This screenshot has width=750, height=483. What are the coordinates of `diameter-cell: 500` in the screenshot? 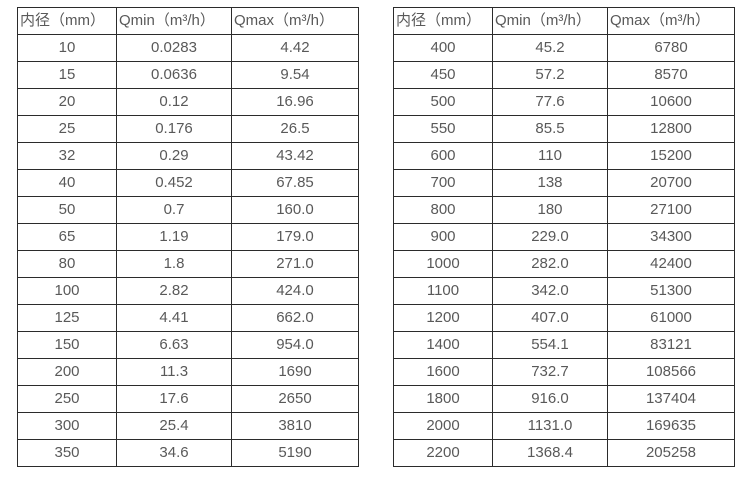 It's located at (443, 102).